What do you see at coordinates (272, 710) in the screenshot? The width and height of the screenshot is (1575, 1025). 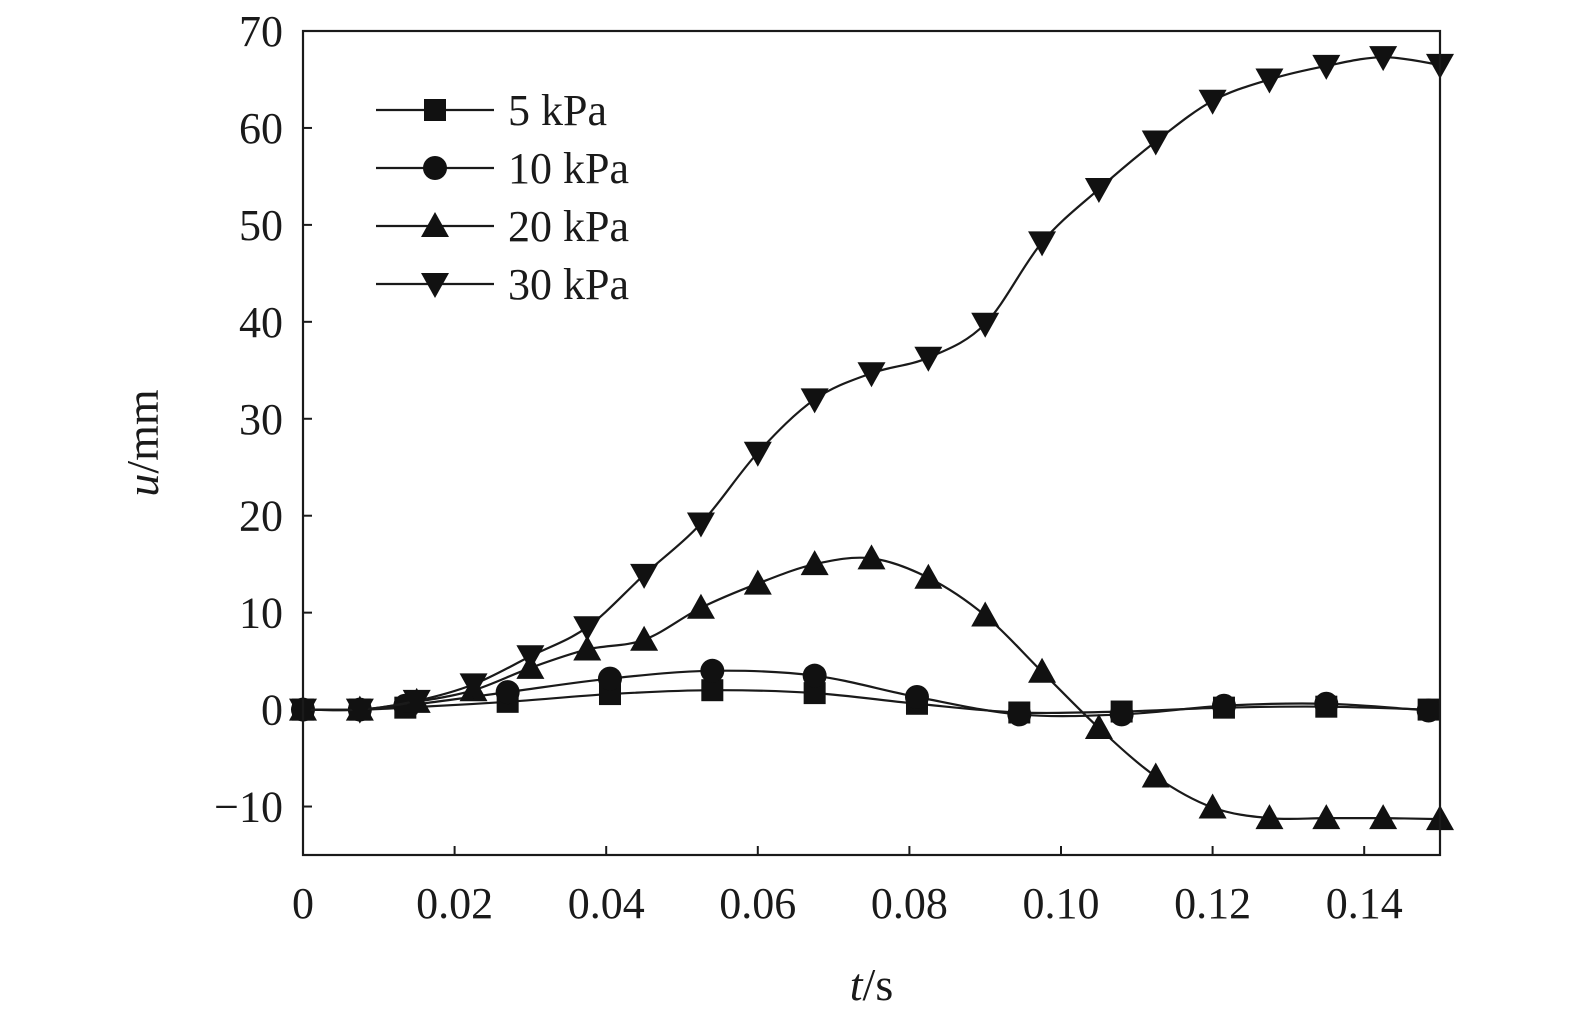 I see `y-tick-label: 0` at bounding box center [272, 710].